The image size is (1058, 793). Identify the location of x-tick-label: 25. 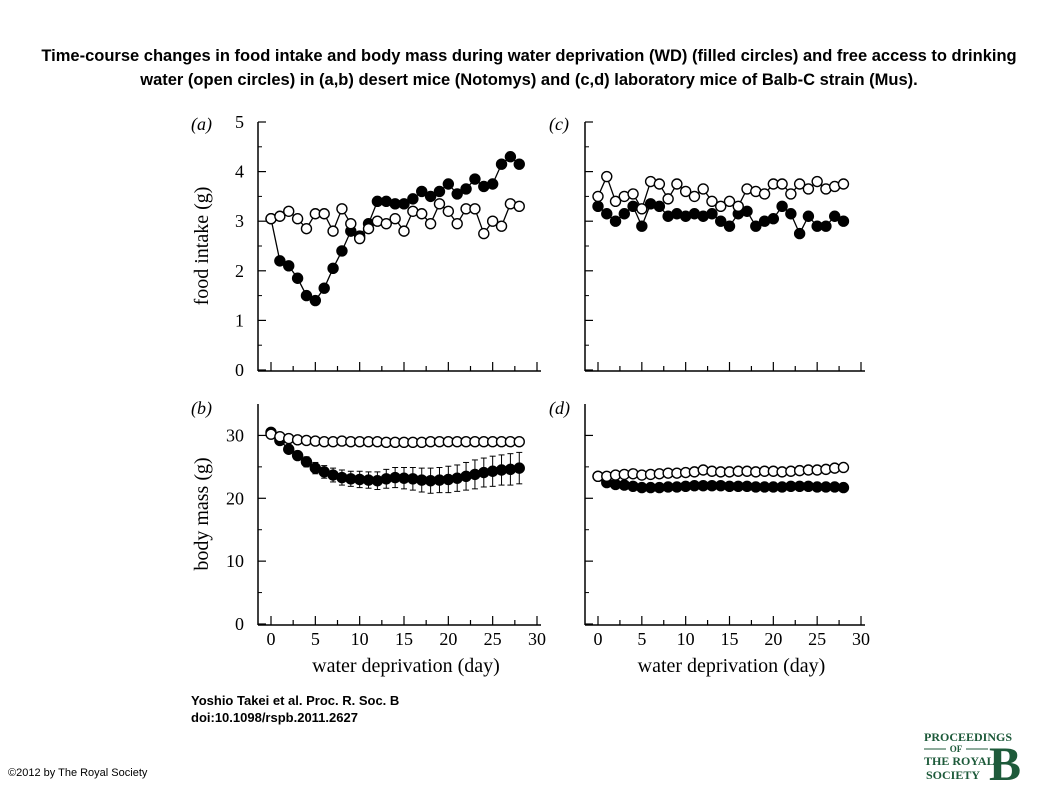
(493, 639).